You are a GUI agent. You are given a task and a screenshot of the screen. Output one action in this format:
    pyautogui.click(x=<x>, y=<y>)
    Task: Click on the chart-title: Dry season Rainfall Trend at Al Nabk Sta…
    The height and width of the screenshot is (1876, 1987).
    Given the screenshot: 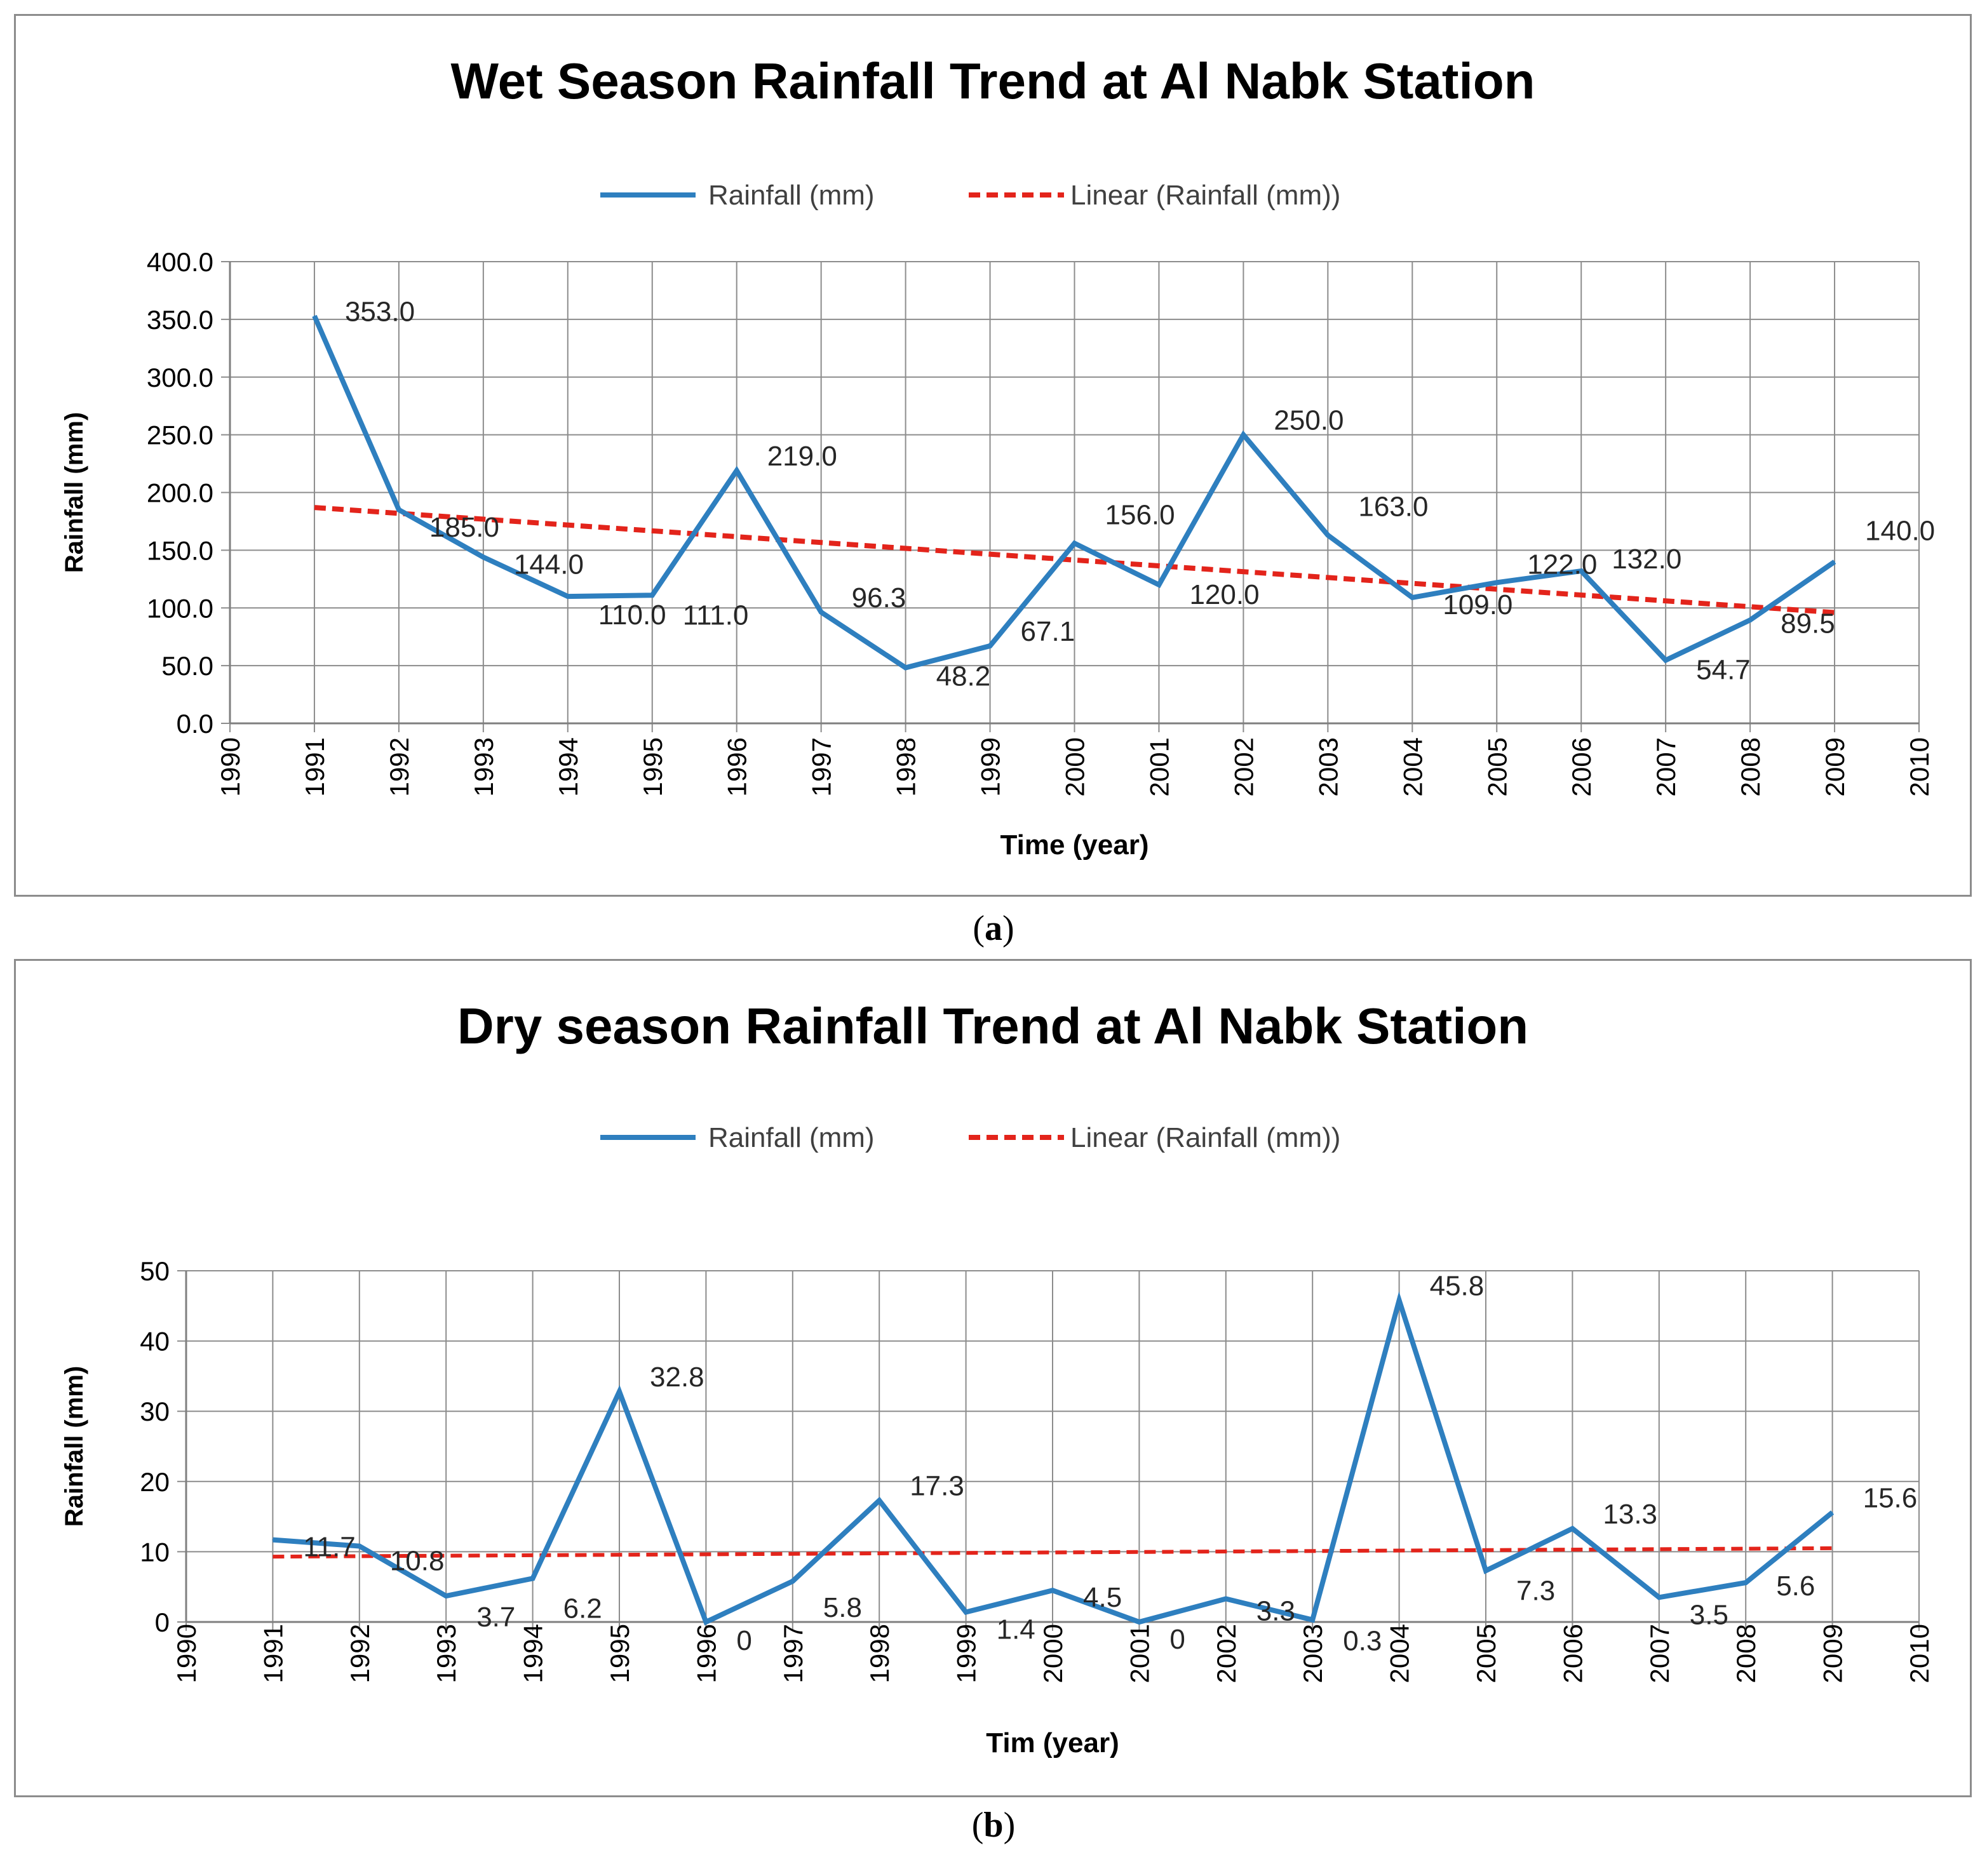 What is the action you would take?
    pyautogui.click(x=992, y=1026)
    